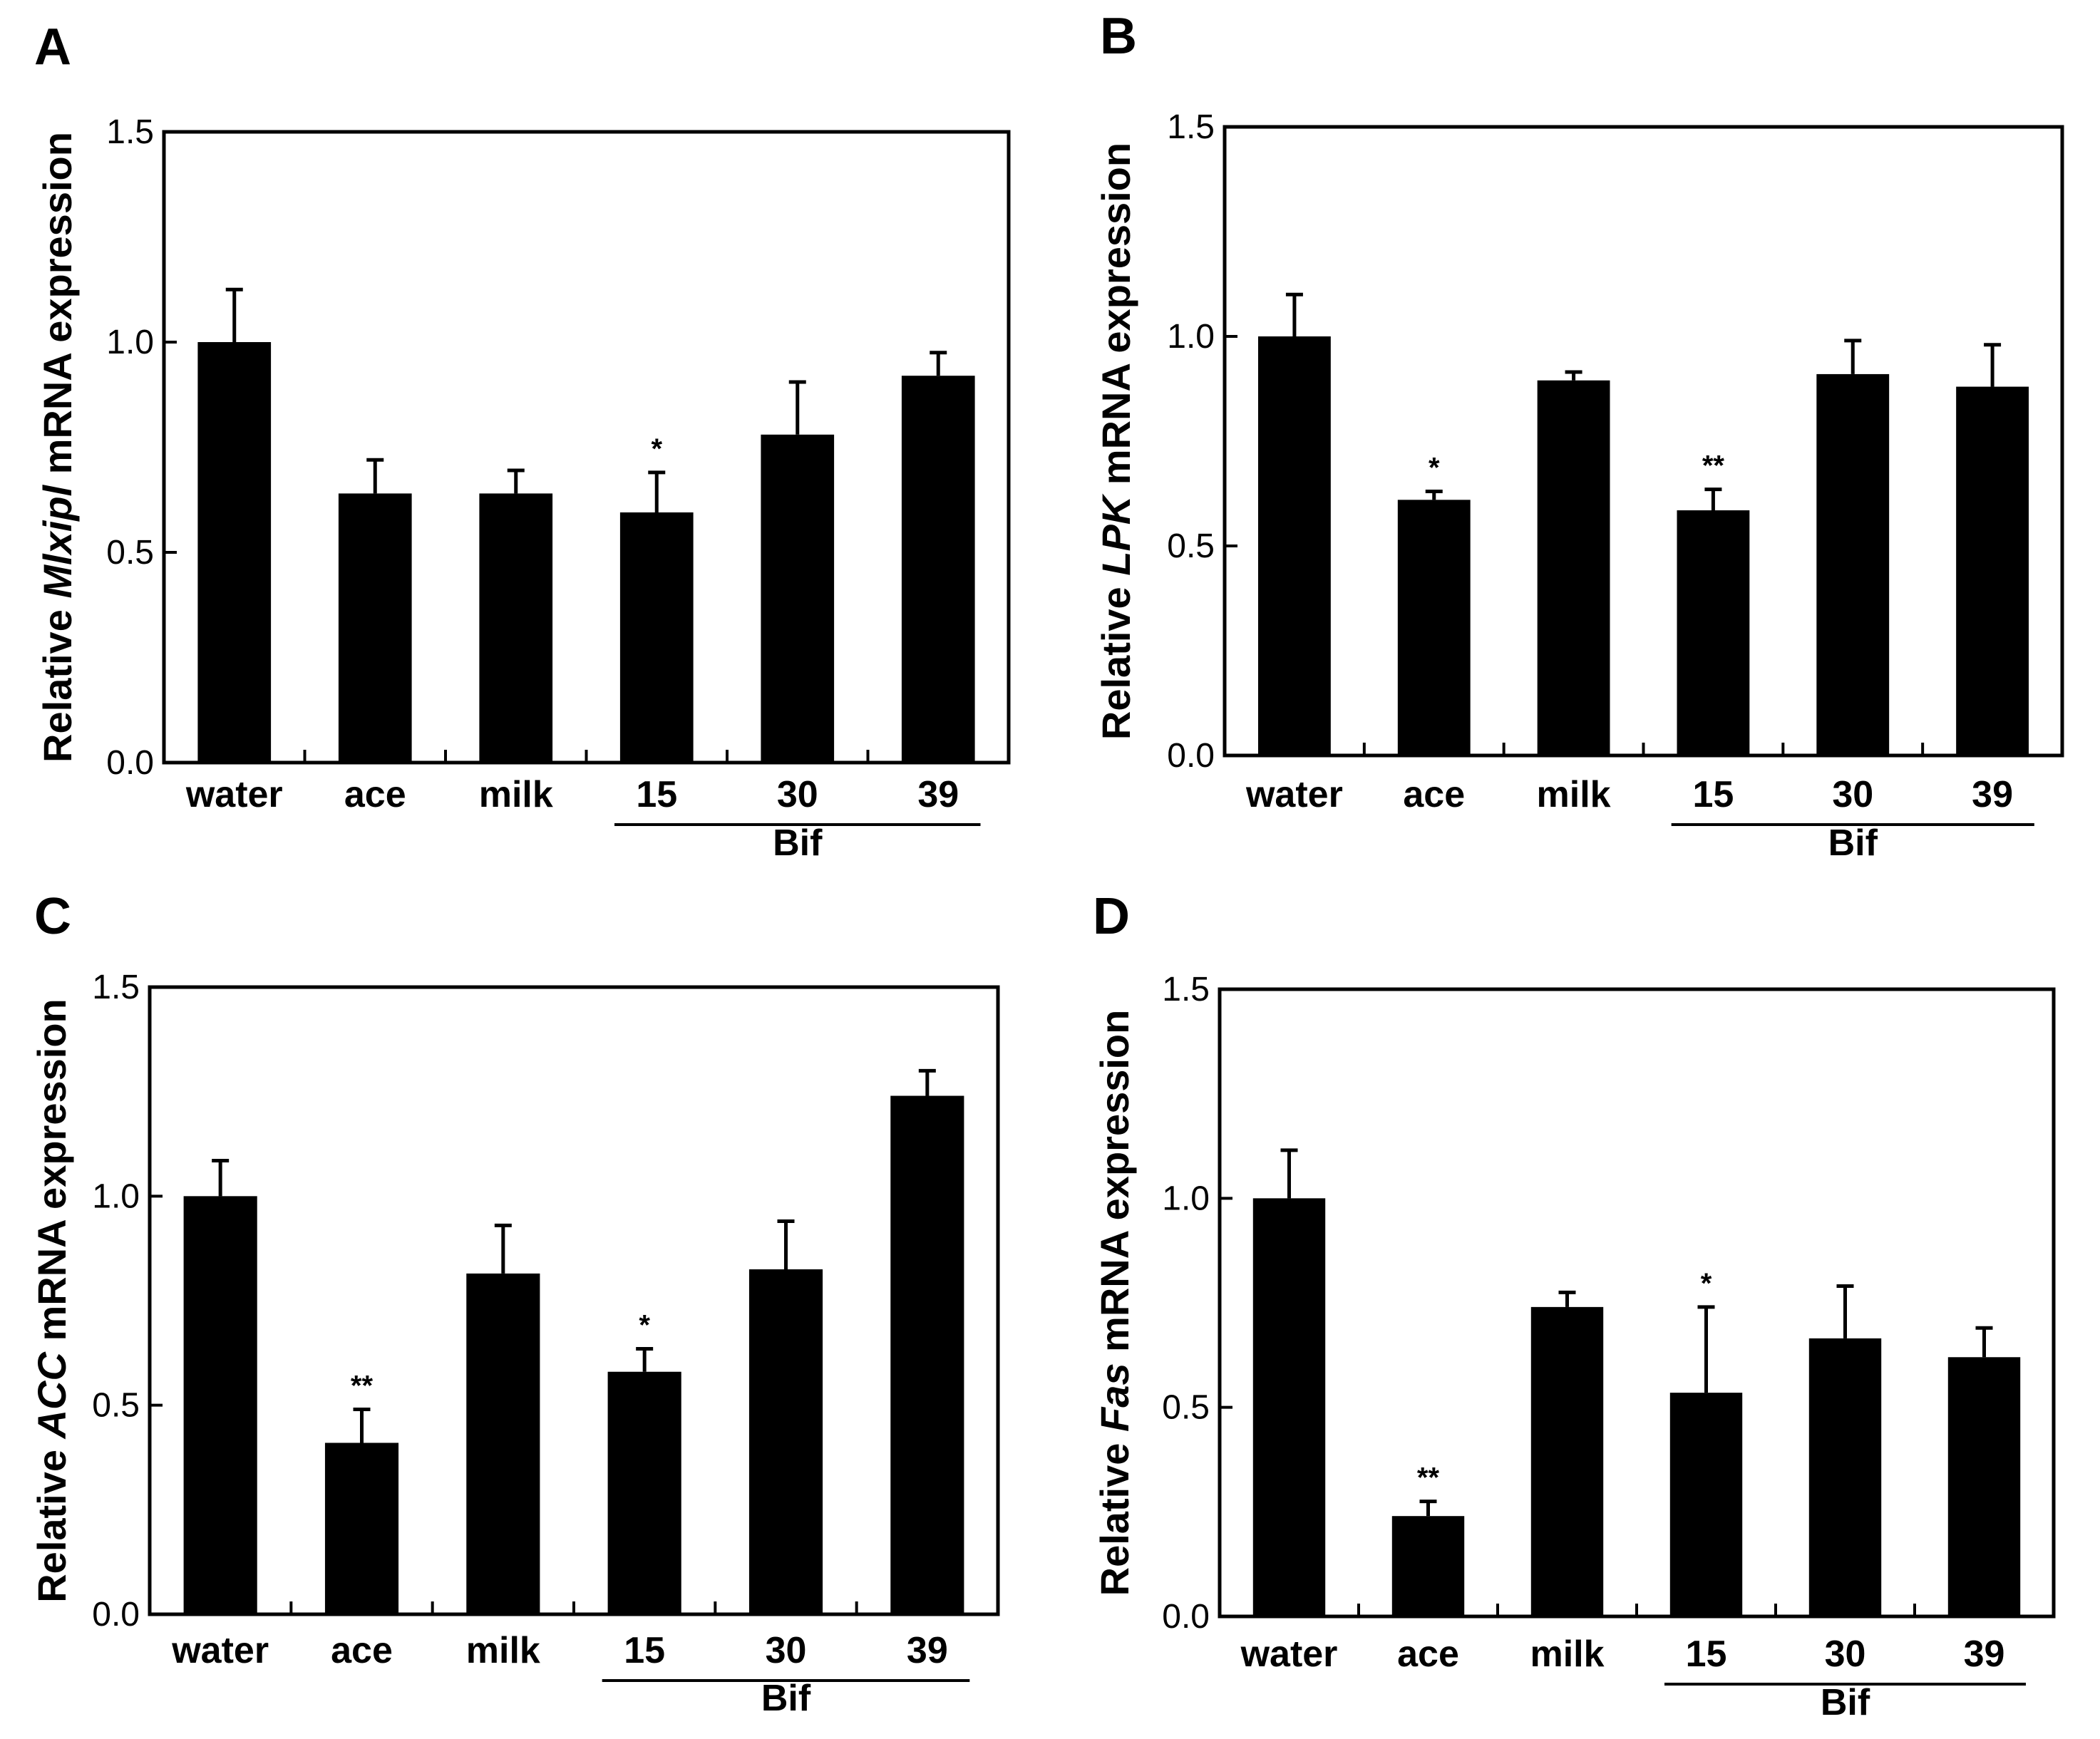 The image size is (2100, 1739). What do you see at coordinates (1115, 441) in the screenshot?
I see `y-axis-label: Relative LPK mRNA expression` at bounding box center [1115, 441].